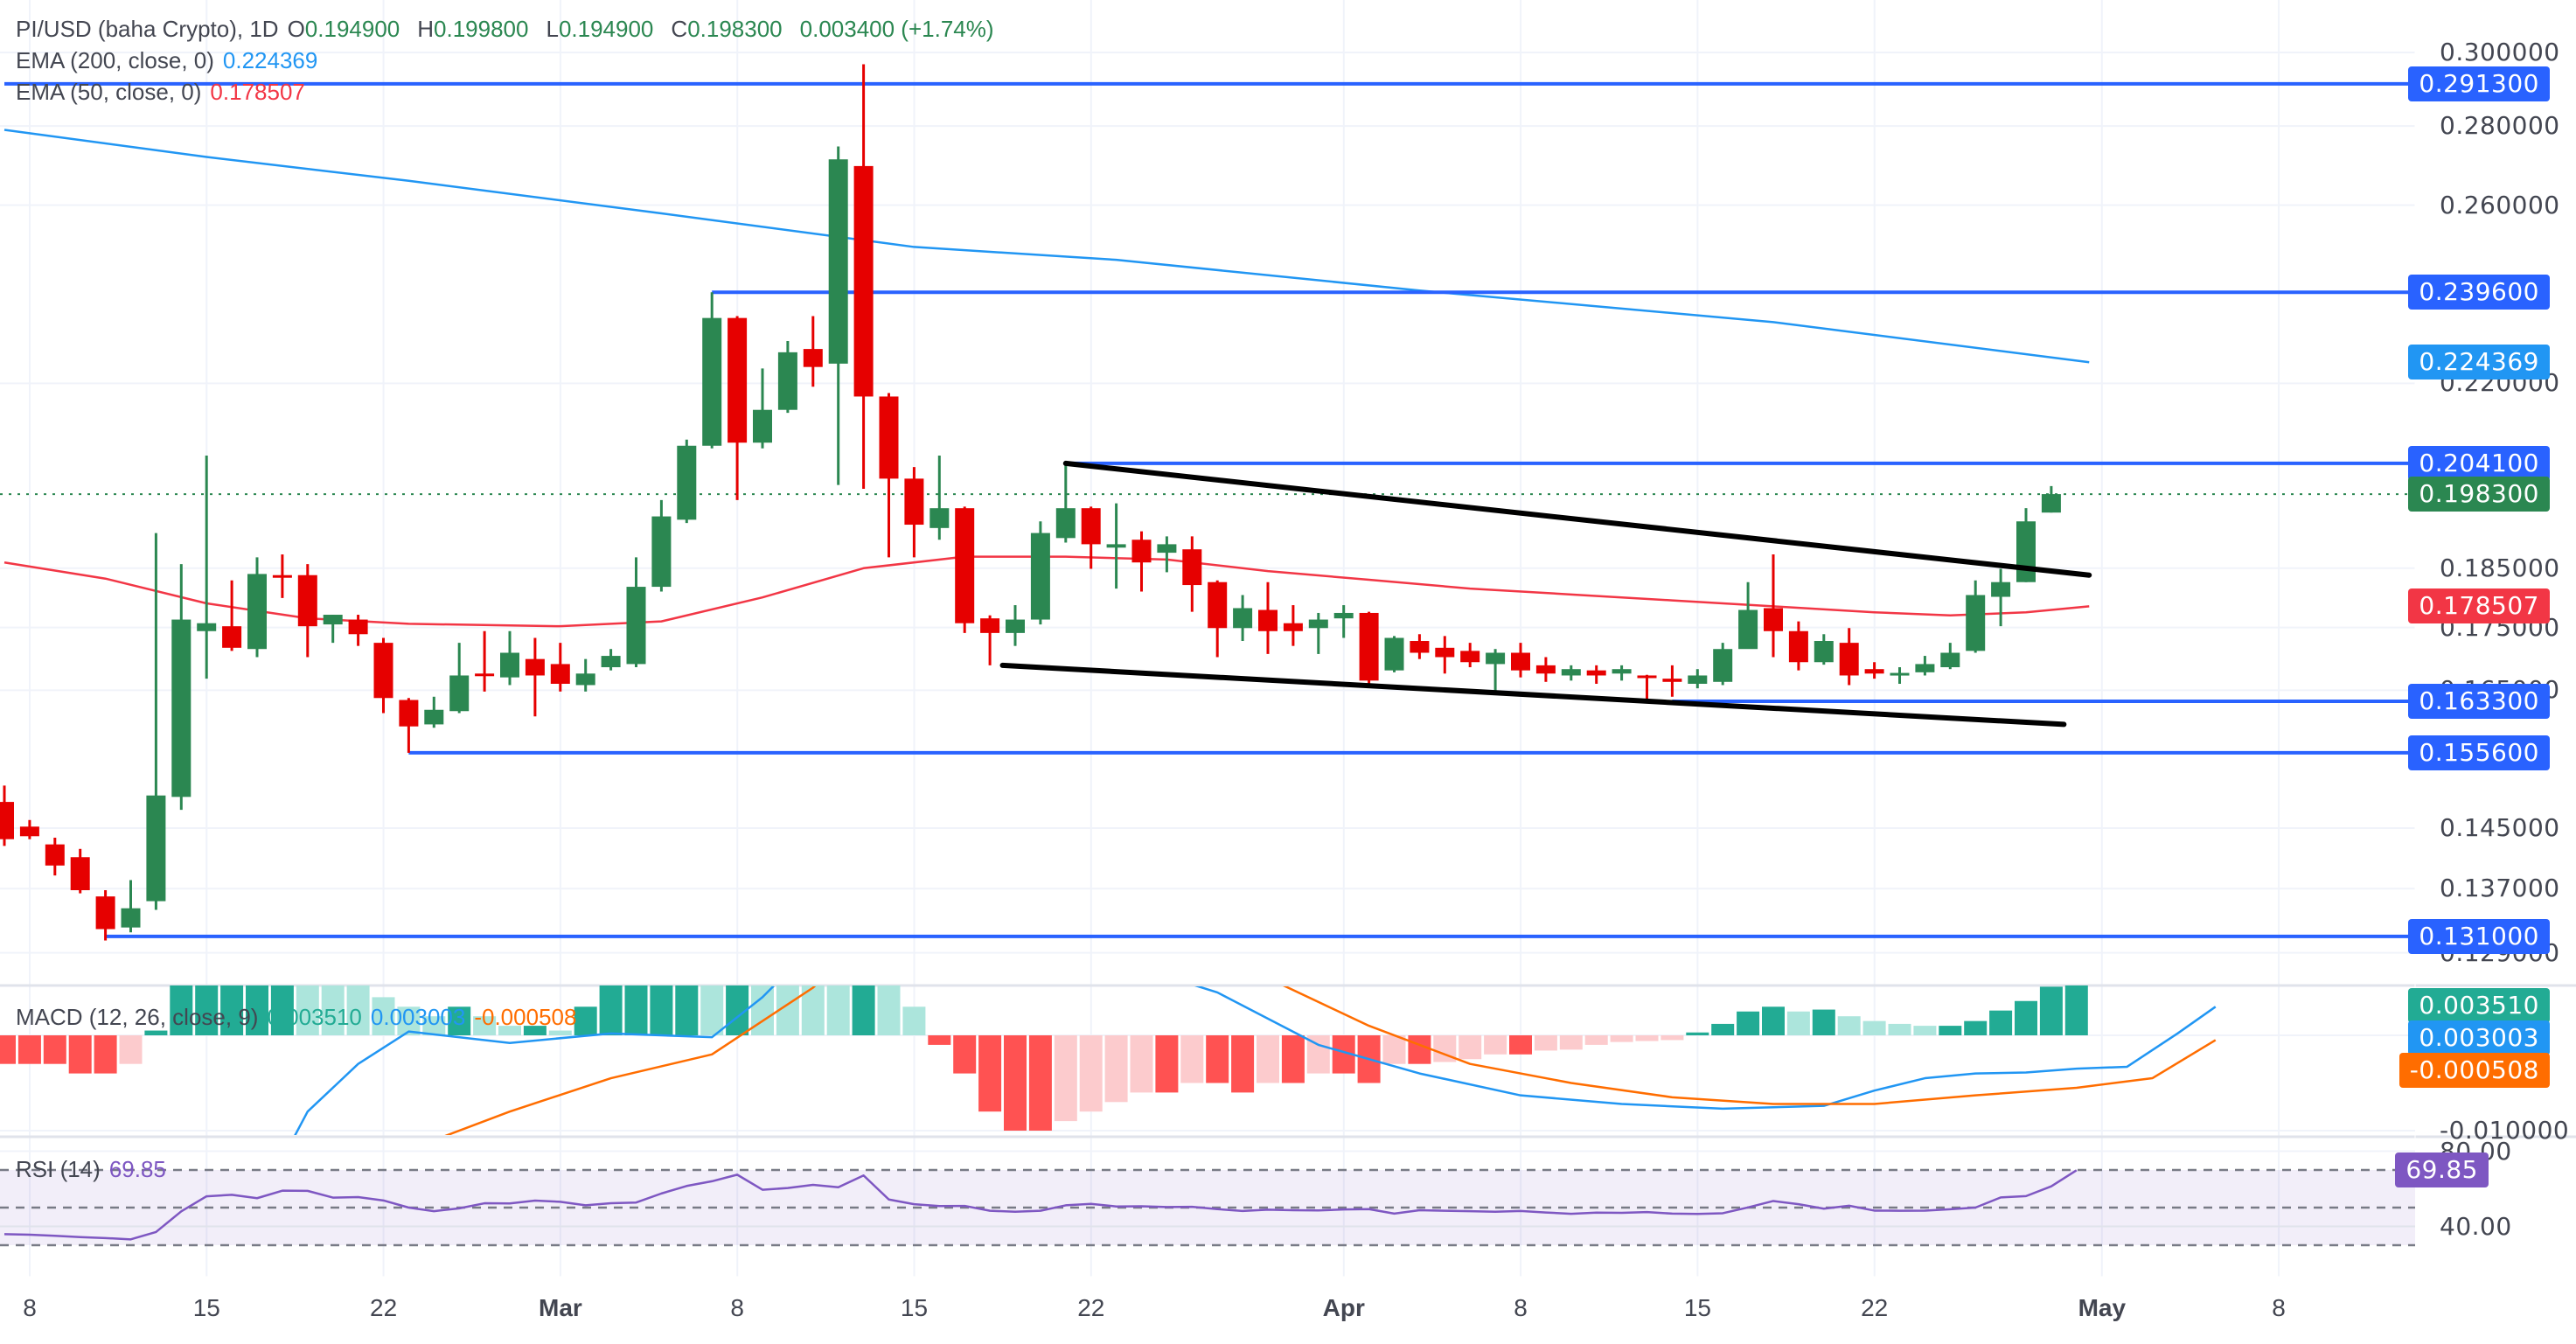 The width and height of the screenshot is (2576, 1344). I want to click on price-badge: 0.131000, so click(2479, 936).